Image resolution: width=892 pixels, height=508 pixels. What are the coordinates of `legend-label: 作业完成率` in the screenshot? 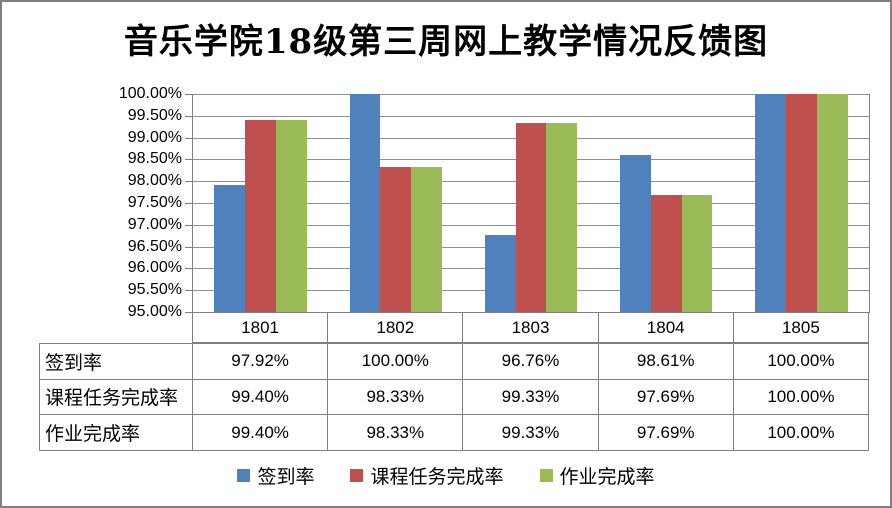 It's located at (607, 476).